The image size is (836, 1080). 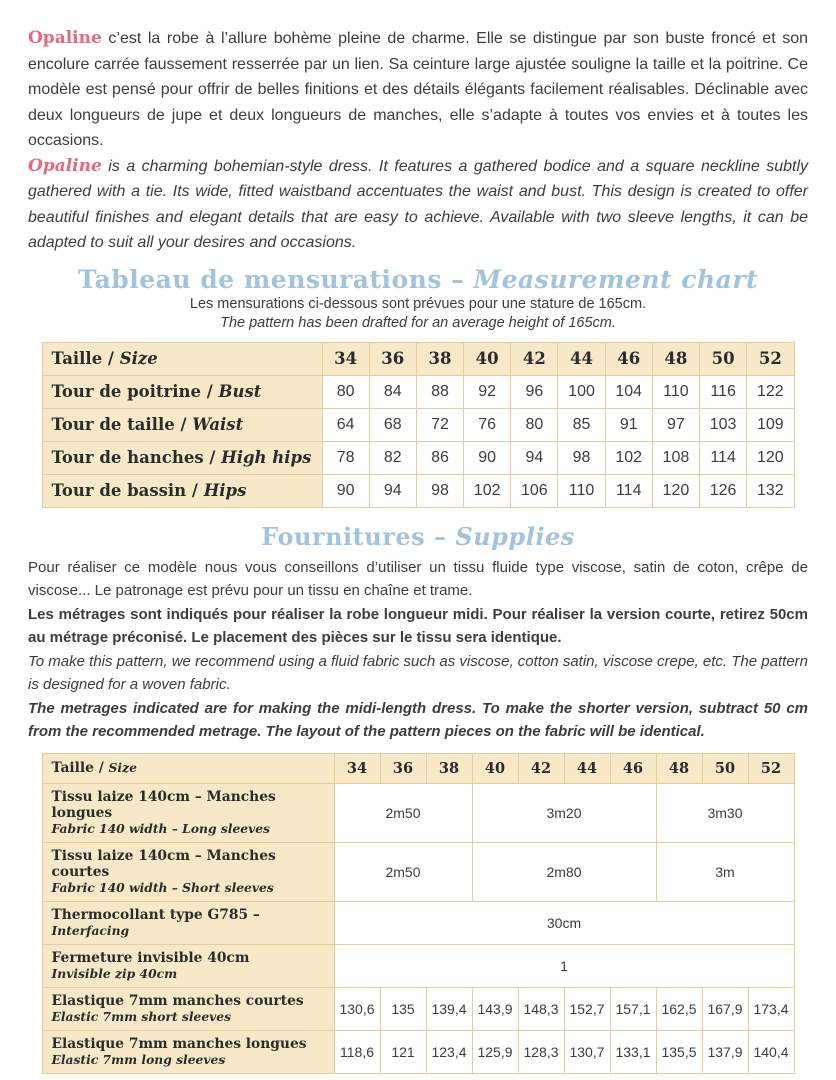 What do you see at coordinates (770, 457) in the screenshot?
I see `value-cell: 120` at bounding box center [770, 457].